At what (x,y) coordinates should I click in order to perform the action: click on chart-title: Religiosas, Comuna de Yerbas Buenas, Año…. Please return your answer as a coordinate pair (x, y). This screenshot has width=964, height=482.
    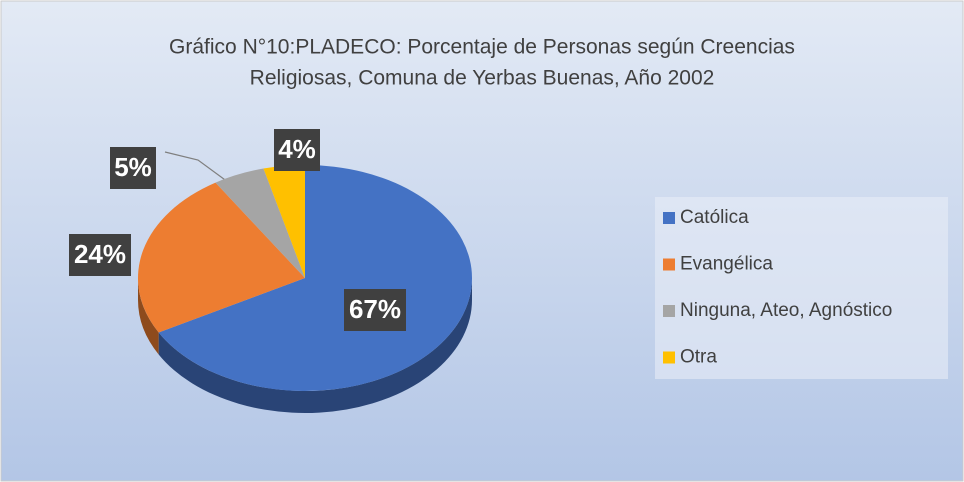
    Looking at the image, I should click on (482, 78).